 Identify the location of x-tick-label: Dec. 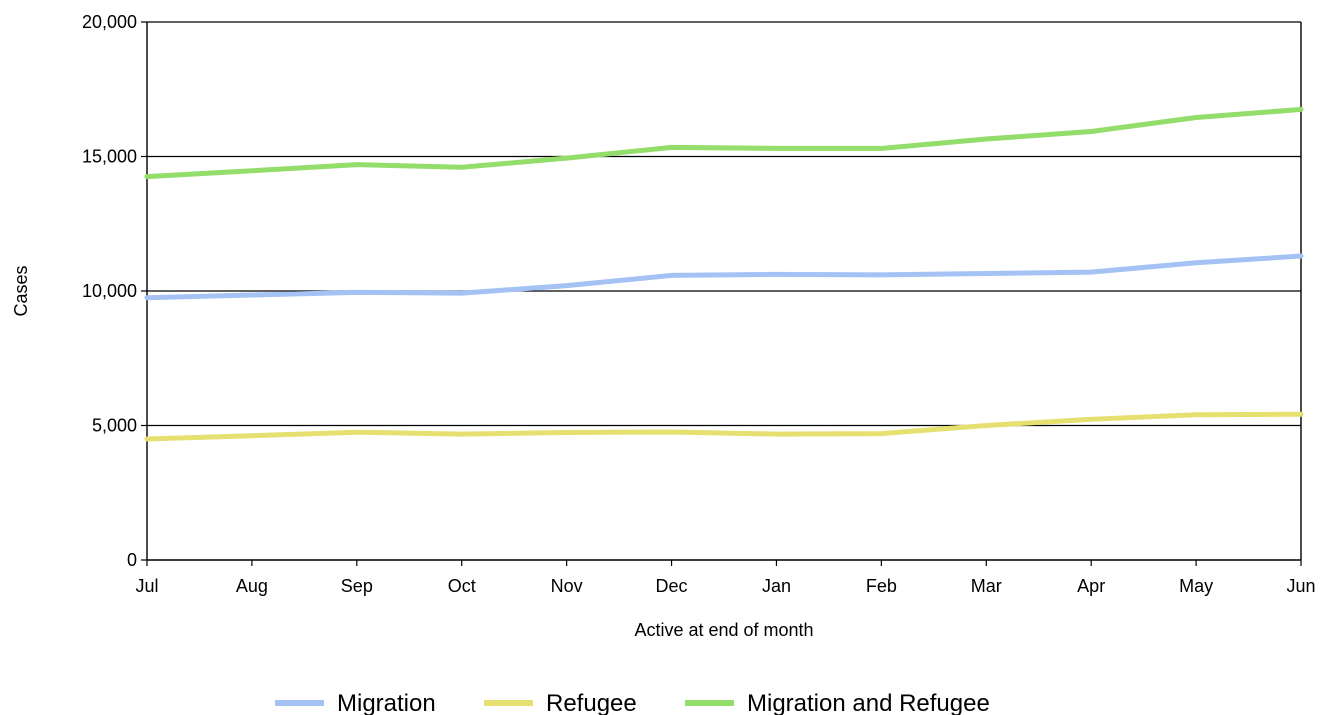
(672, 586).